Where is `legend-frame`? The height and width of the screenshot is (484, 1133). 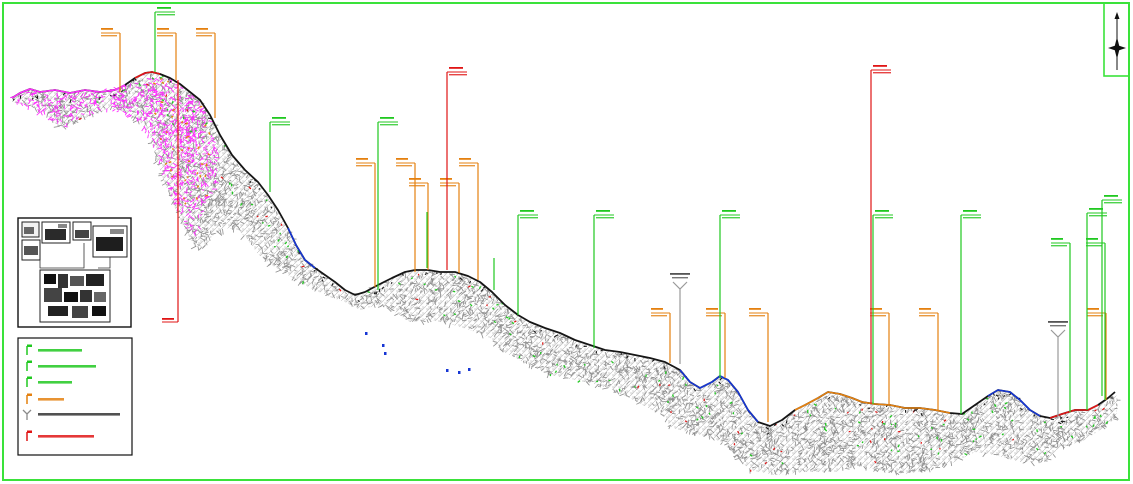 legend-frame is located at coordinates (75, 396).